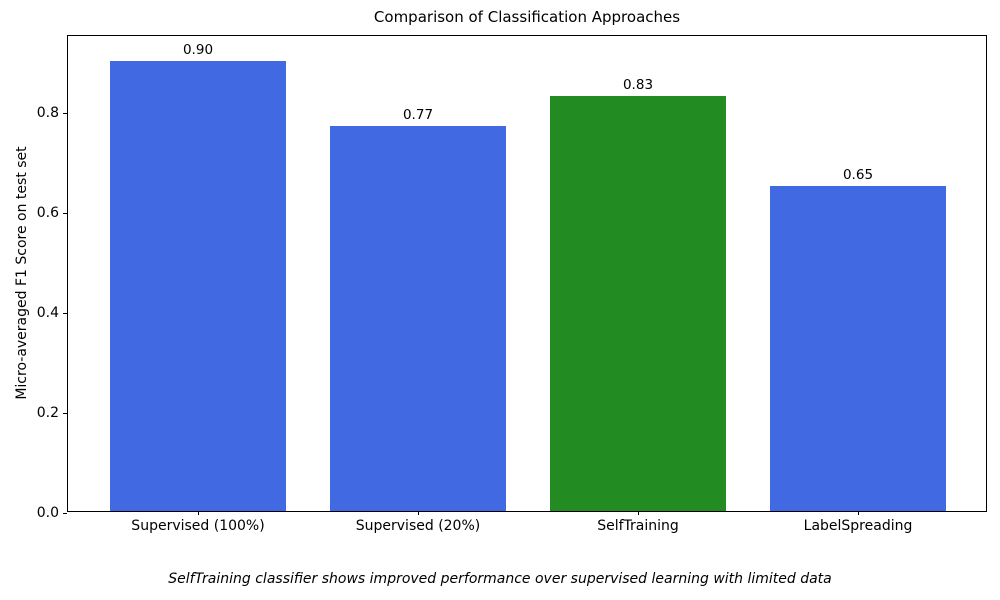 The height and width of the screenshot is (600, 1000). What do you see at coordinates (198, 50) in the screenshot?
I see `bar-value-supervised-100: 0.90` at bounding box center [198, 50].